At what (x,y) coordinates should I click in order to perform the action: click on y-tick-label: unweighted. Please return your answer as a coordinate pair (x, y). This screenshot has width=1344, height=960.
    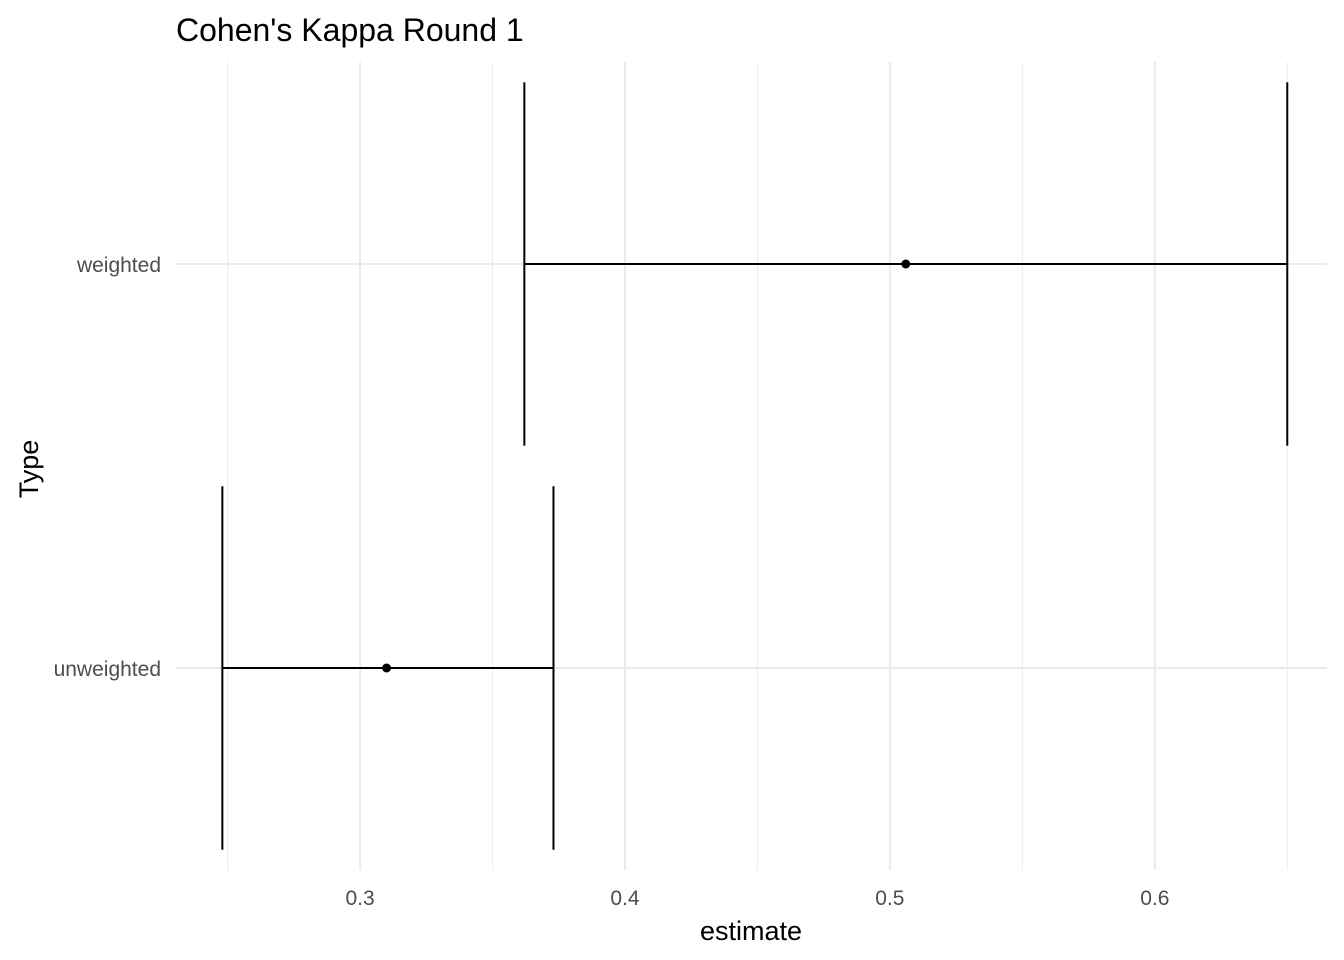
    Looking at the image, I should click on (107, 669).